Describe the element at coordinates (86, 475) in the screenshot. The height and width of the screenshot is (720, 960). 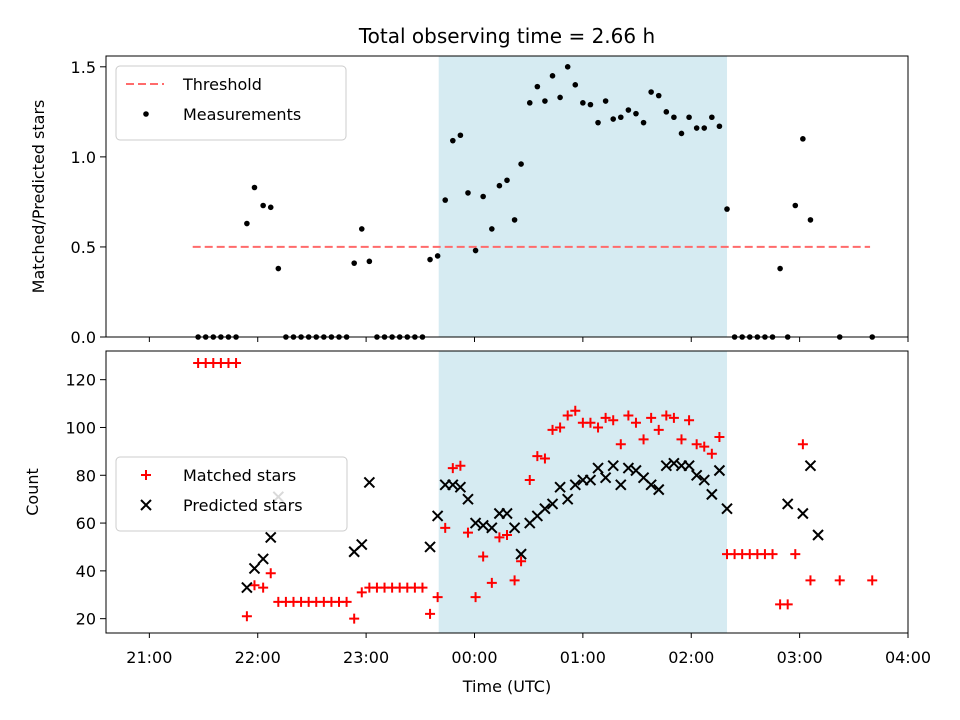
I see `y-tick-label: 80` at that location.